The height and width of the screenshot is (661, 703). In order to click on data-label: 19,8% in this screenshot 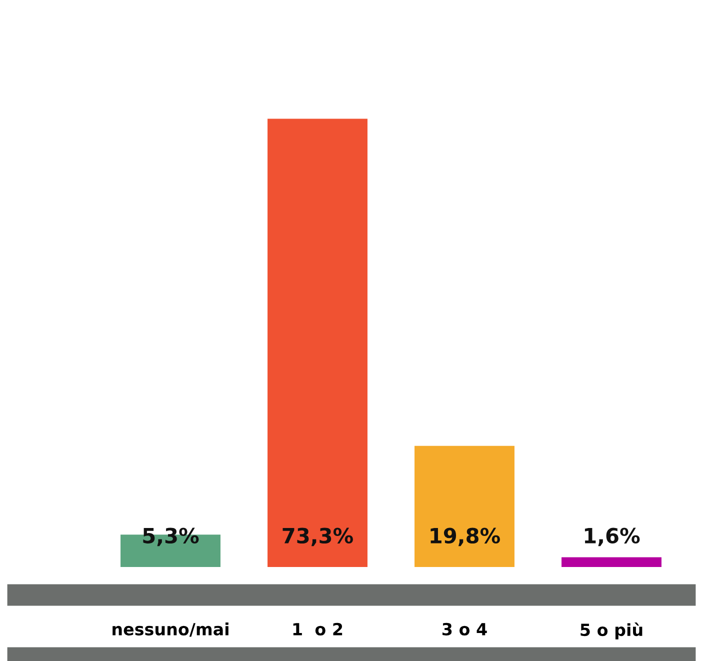, I will do `click(465, 537)`.